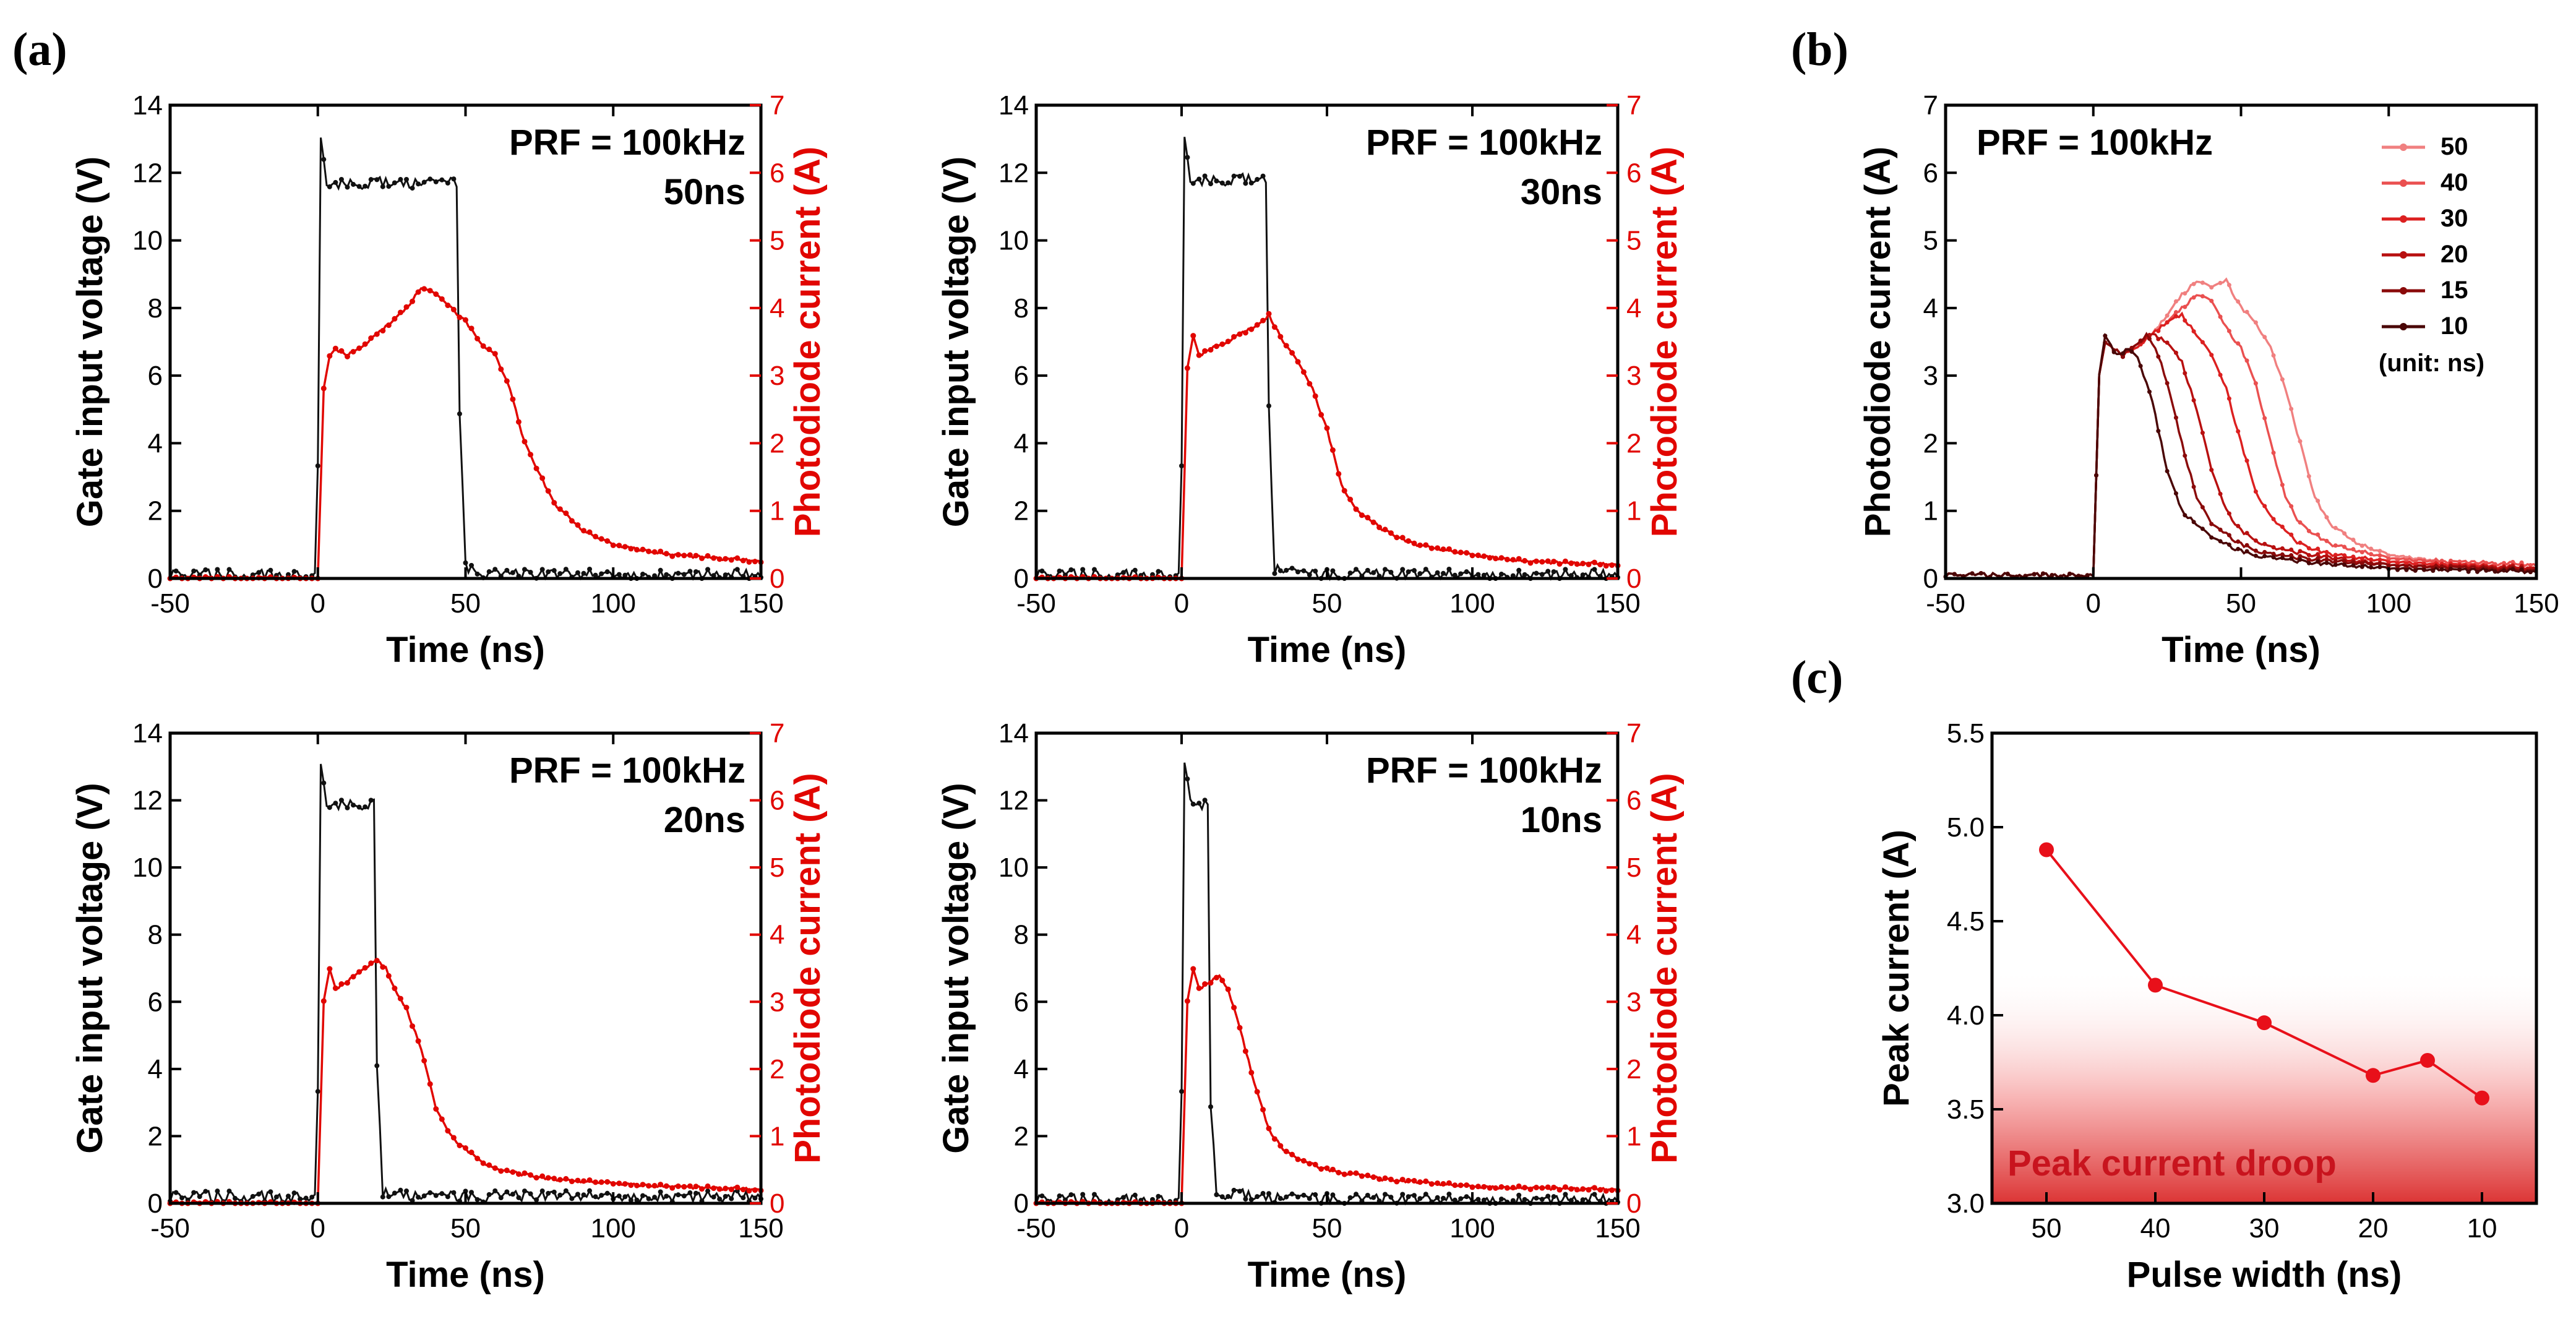  What do you see at coordinates (318, 1228) in the screenshot?
I see `a3-x-tick-label: 0` at bounding box center [318, 1228].